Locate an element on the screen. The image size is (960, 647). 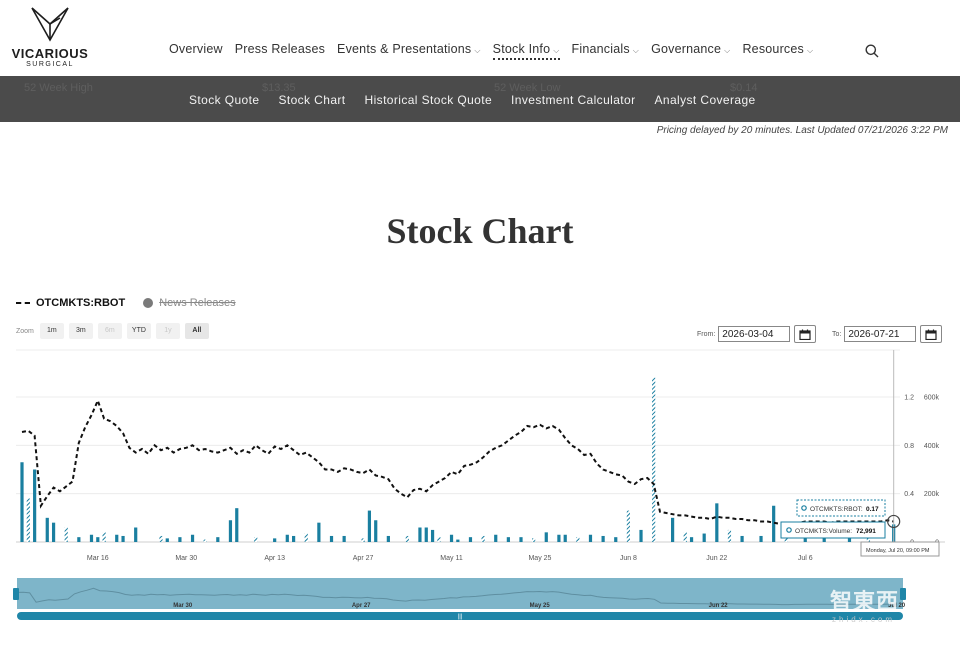
price-tick-label: 0.4 is located at coordinates (909, 494).